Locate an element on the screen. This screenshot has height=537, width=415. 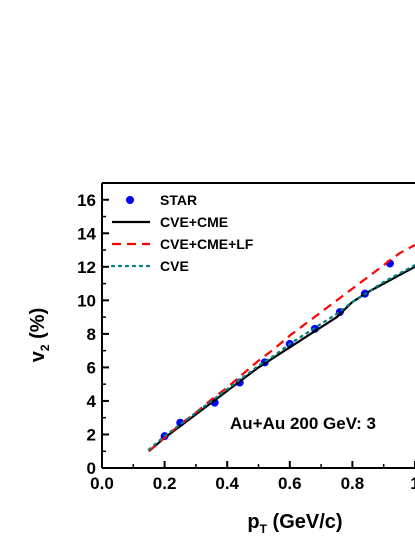
x-tick-label: 0.2 is located at coordinates (165, 483).